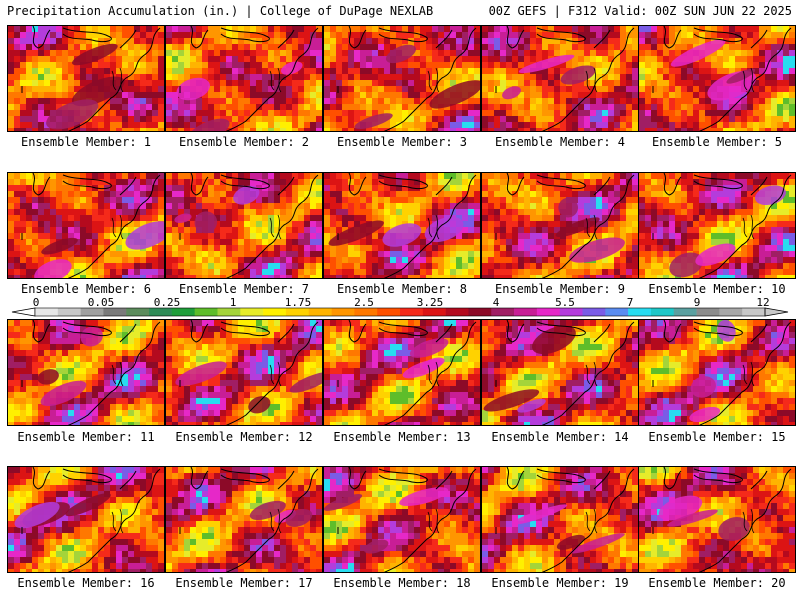 This screenshot has height=600, width=800. Describe the element at coordinates (36, 302) in the screenshot. I see `colorbar-tick-label: 0` at that location.